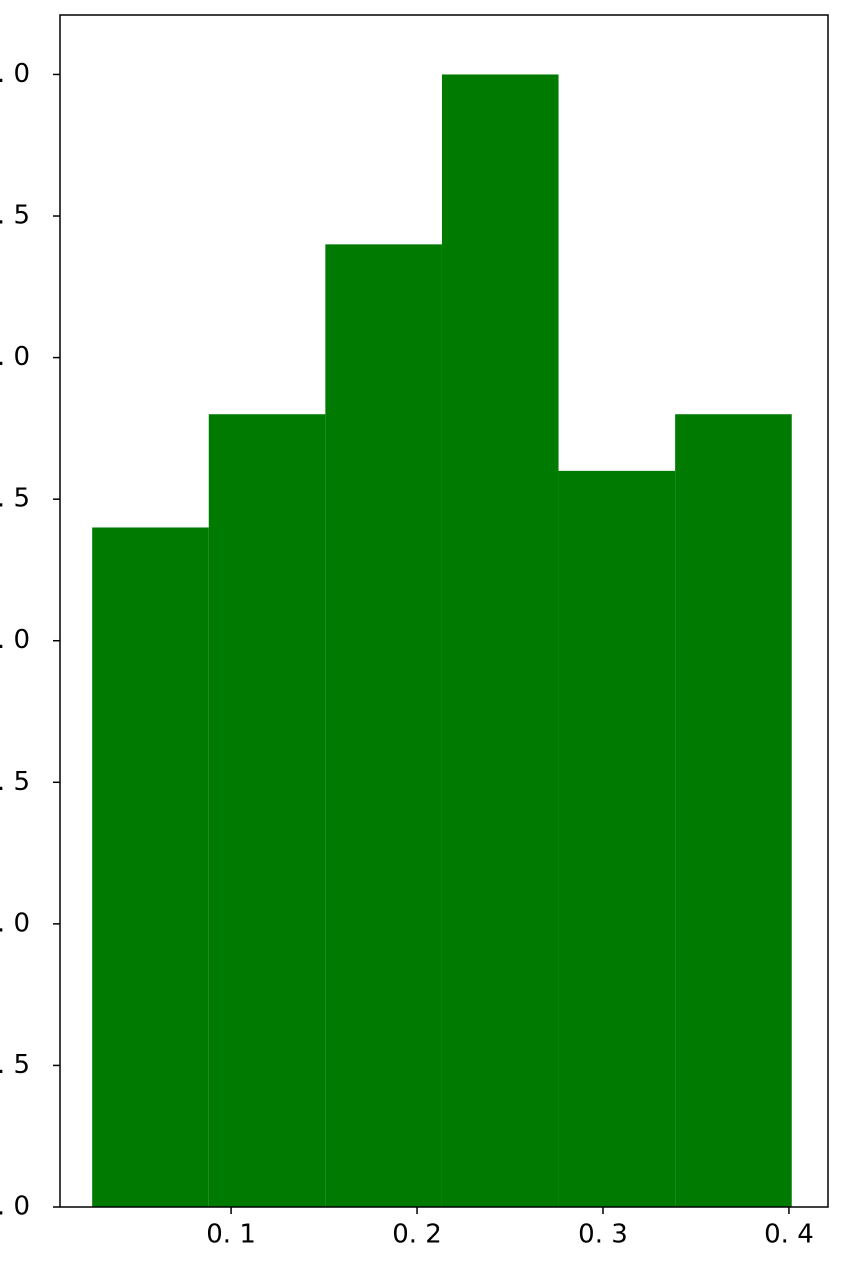 Image resolution: width=855 pixels, height=1270 pixels. I want to click on y-tick-label: 4. 0, so click(15, 74).